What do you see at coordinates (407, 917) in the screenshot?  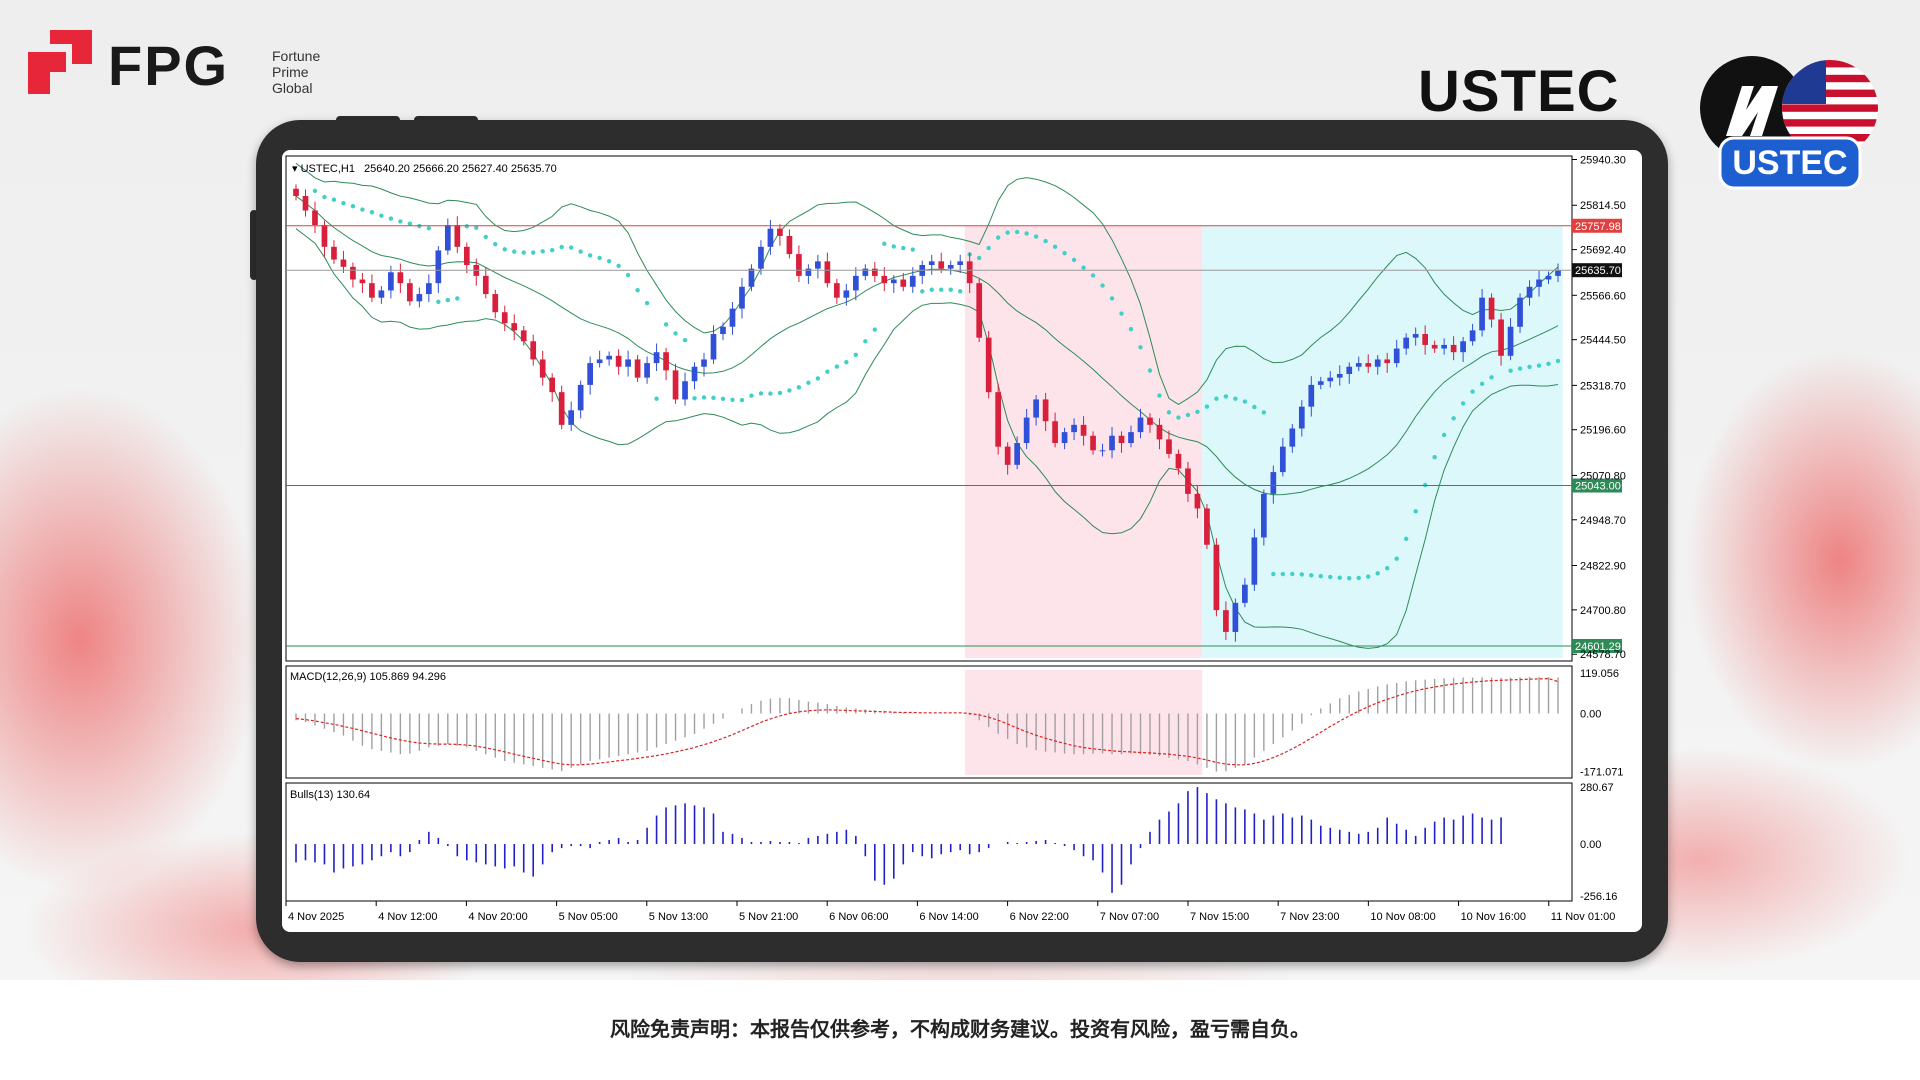 I see `time-tick-label: 4 Nov 12:00` at bounding box center [407, 917].